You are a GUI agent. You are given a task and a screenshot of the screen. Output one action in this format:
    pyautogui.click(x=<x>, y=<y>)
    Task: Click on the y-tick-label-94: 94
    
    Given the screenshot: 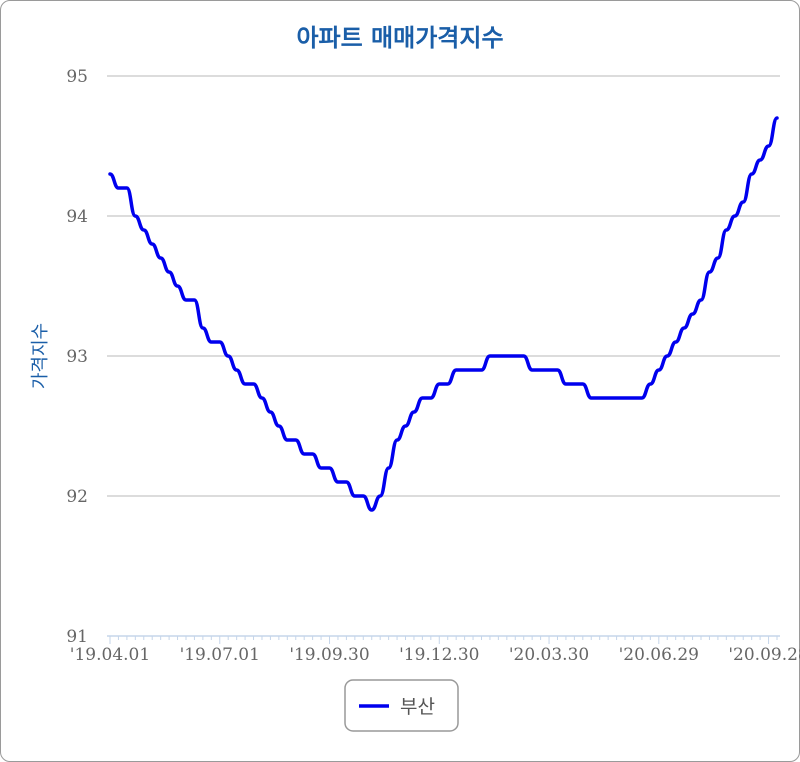 What is the action you would take?
    pyautogui.click(x=77, y=217)
    